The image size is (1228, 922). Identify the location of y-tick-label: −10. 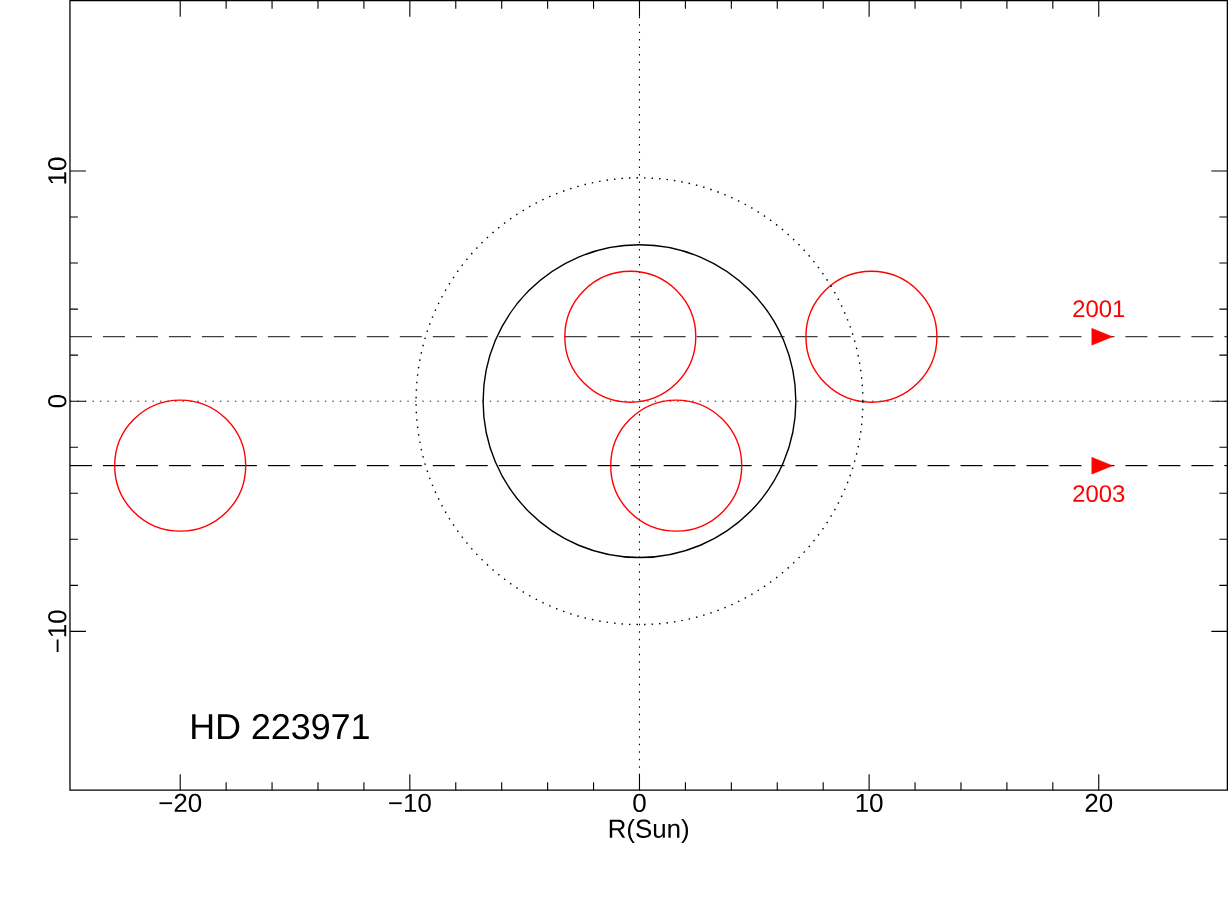
(57, 631).